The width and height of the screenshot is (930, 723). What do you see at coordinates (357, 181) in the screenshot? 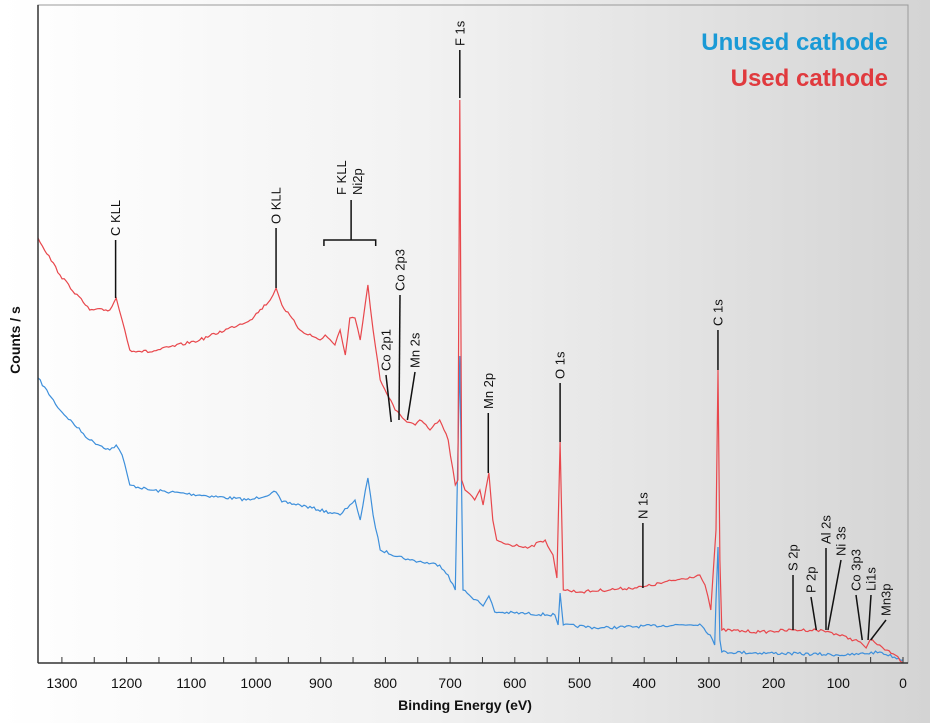
I see `peak-label: Ni2p` at bounding box center [357, 181].